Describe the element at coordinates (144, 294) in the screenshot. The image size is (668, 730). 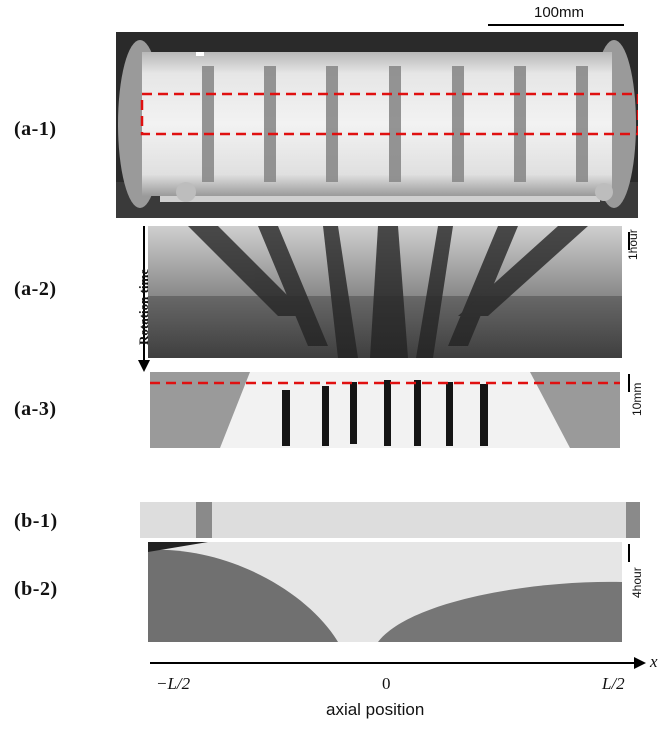
I see `rotation-time-arrow` at that location.